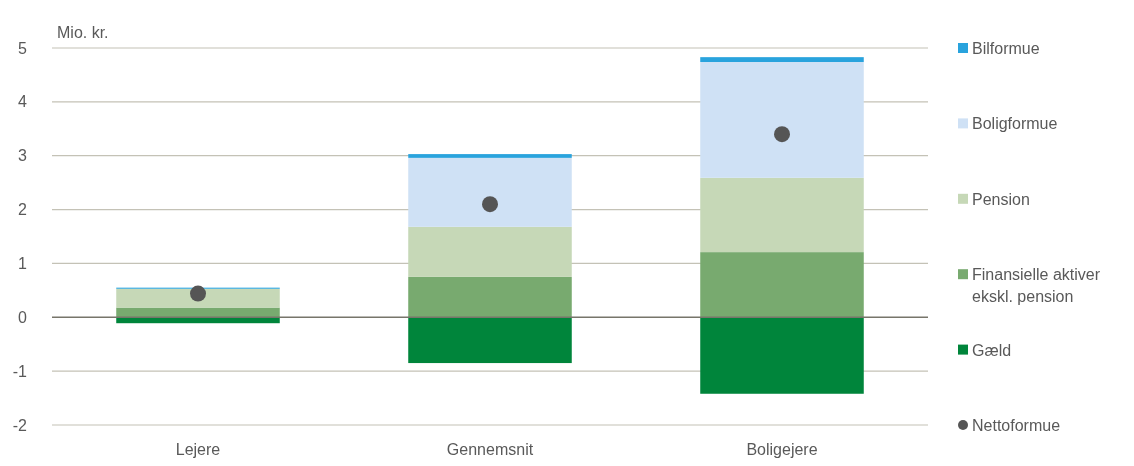  I want to click on y-tick-label: 5, so click(23, 48).